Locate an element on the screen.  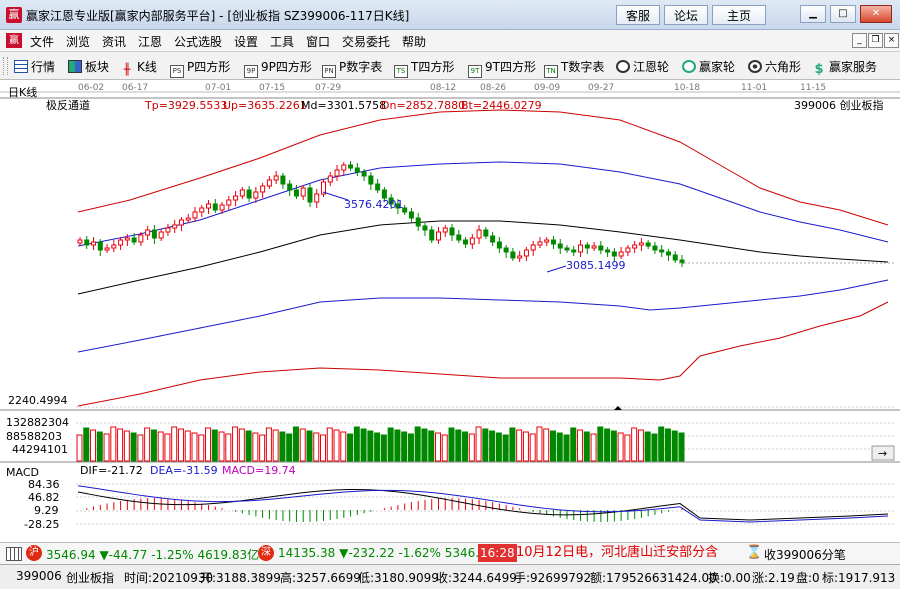
menu-file: 文件 is located at coordinates (42, 42).